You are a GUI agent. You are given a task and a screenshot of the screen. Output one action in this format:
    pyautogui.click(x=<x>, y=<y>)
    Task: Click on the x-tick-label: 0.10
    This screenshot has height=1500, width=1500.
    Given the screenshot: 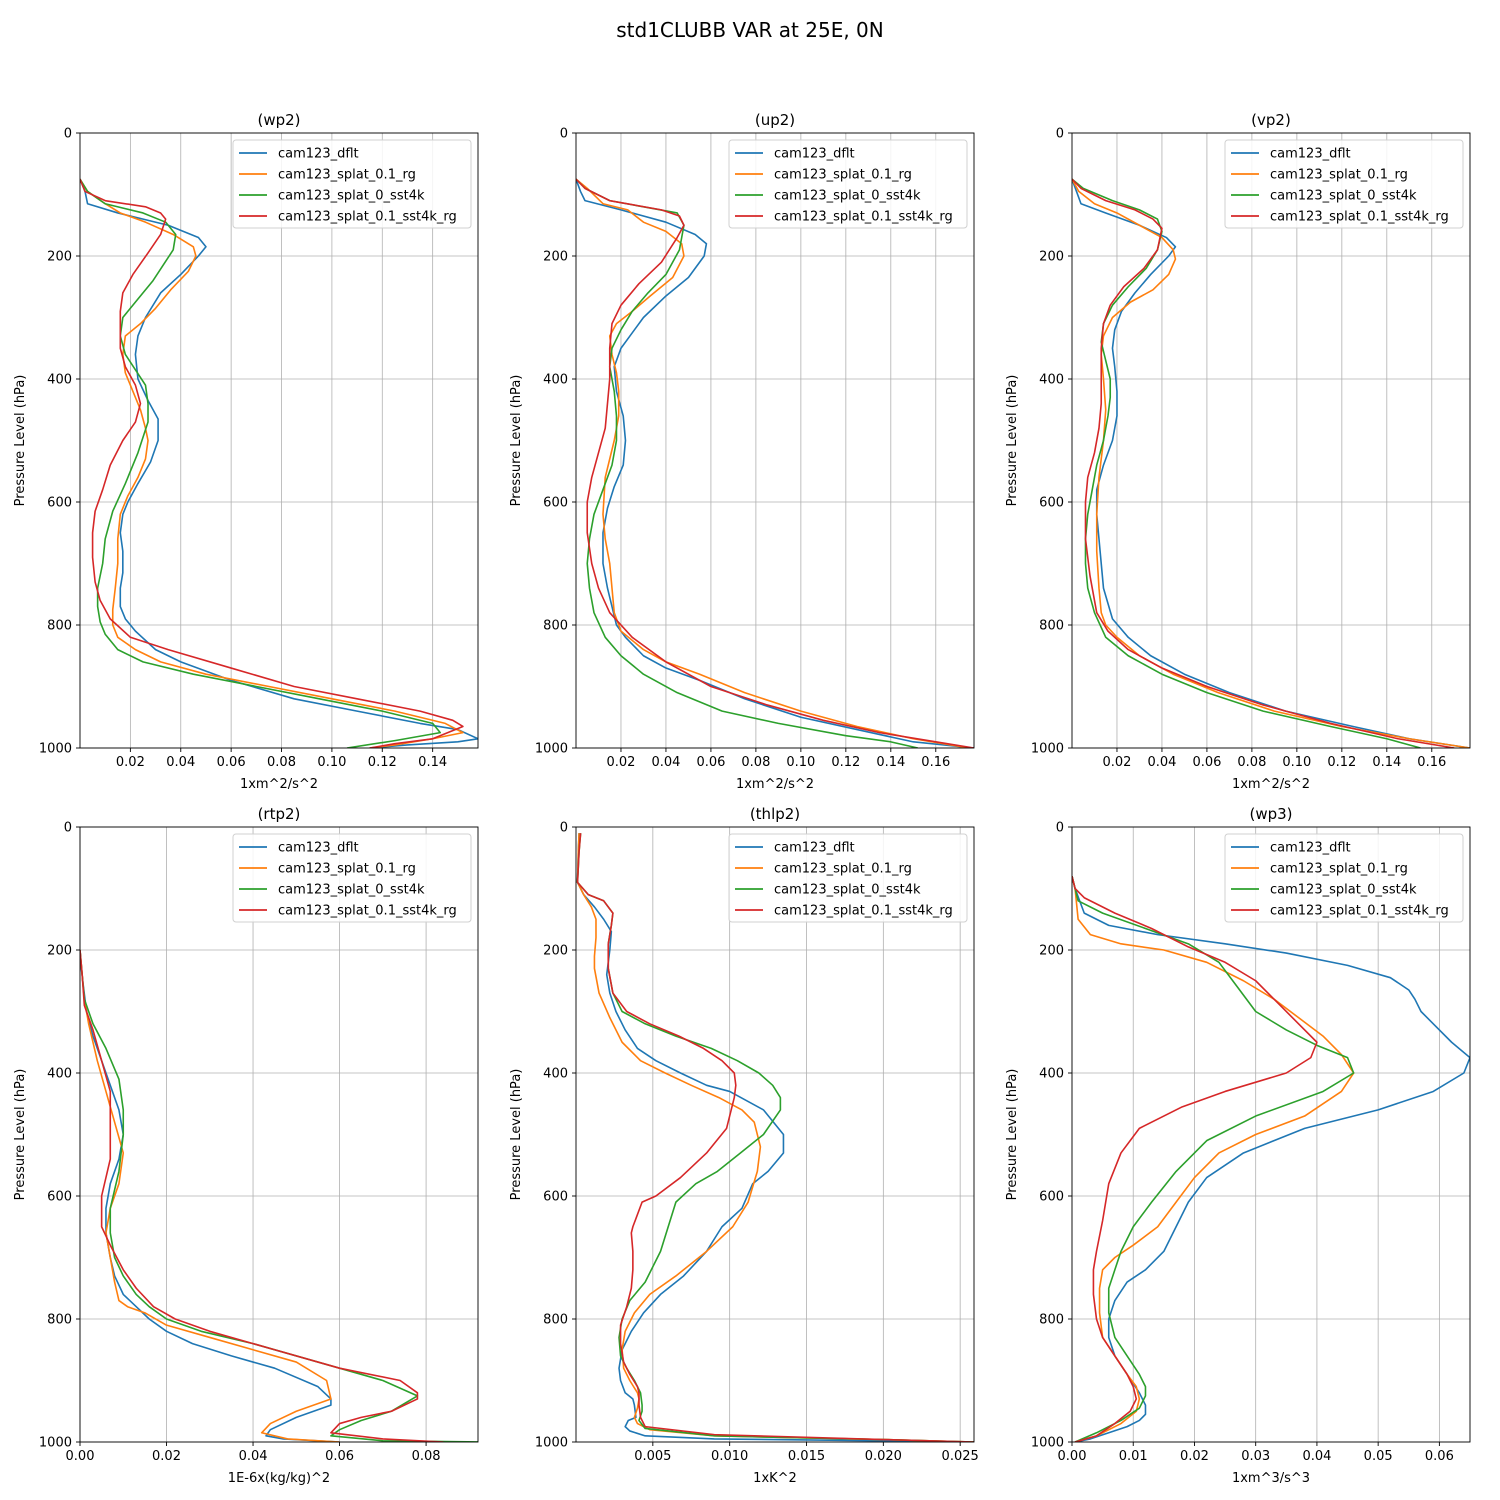 What is the action you would take?
    pyautogui.click(x=1296, y=762)
    